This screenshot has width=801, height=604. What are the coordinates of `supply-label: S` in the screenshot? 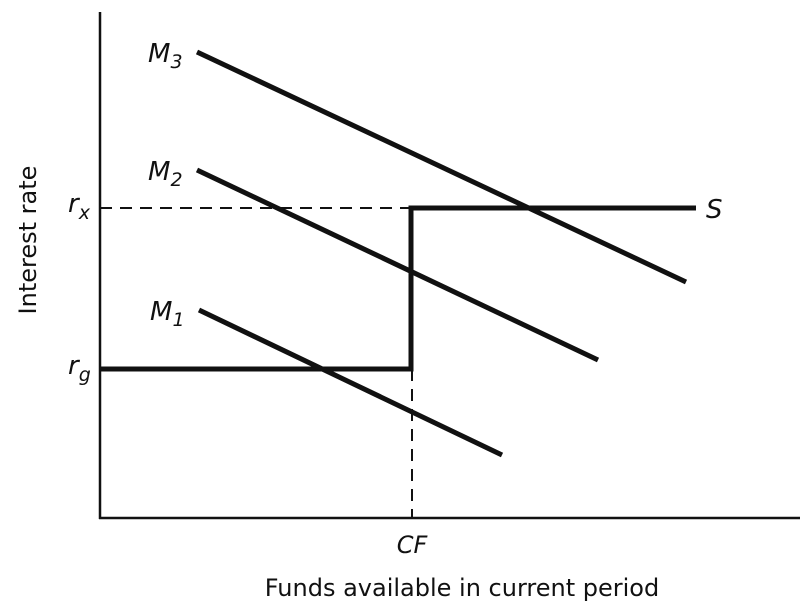 It's located at (714, 210).